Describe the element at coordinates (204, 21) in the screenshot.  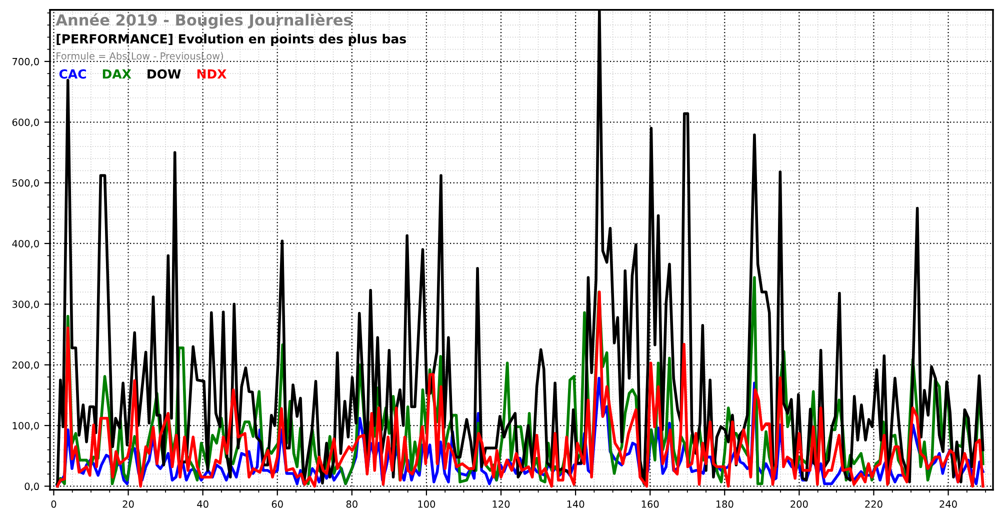
I see `chart-title: Année 2019 - Bougies Journalières` at that location.